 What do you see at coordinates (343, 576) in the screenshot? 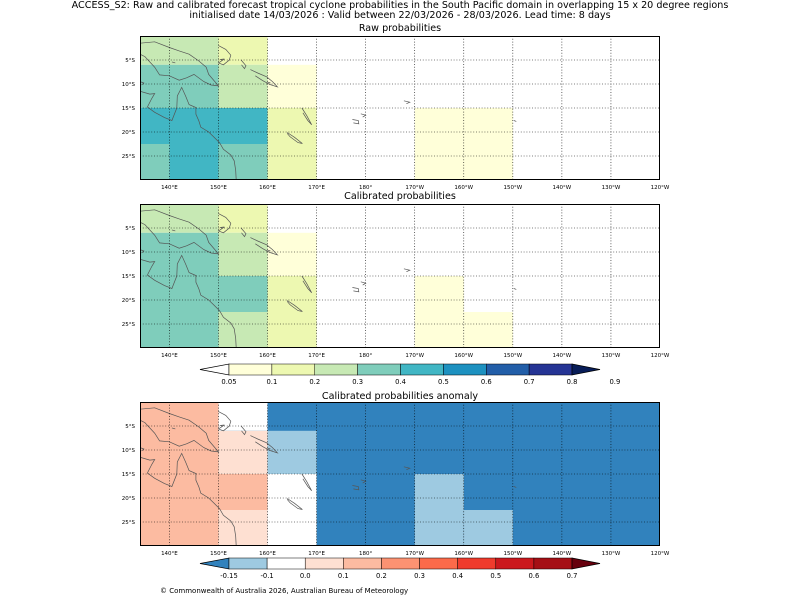
I see `colorbar-tick-label: 0.1` at bounding box center [343, 576].